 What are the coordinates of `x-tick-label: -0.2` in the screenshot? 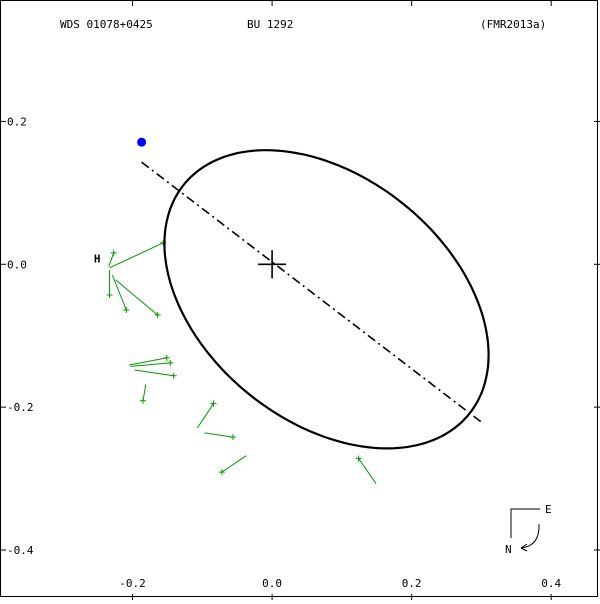 It's located at (132, 583).